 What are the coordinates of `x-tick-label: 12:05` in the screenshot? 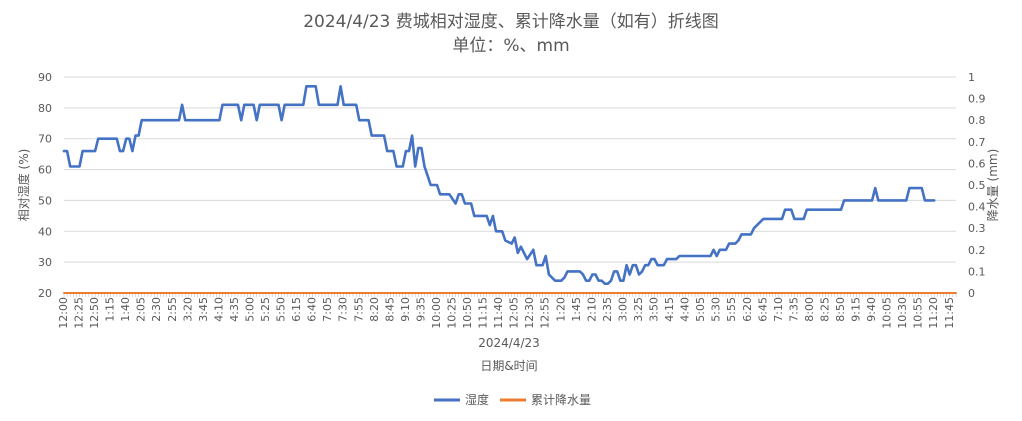 It's located at (514, 313).